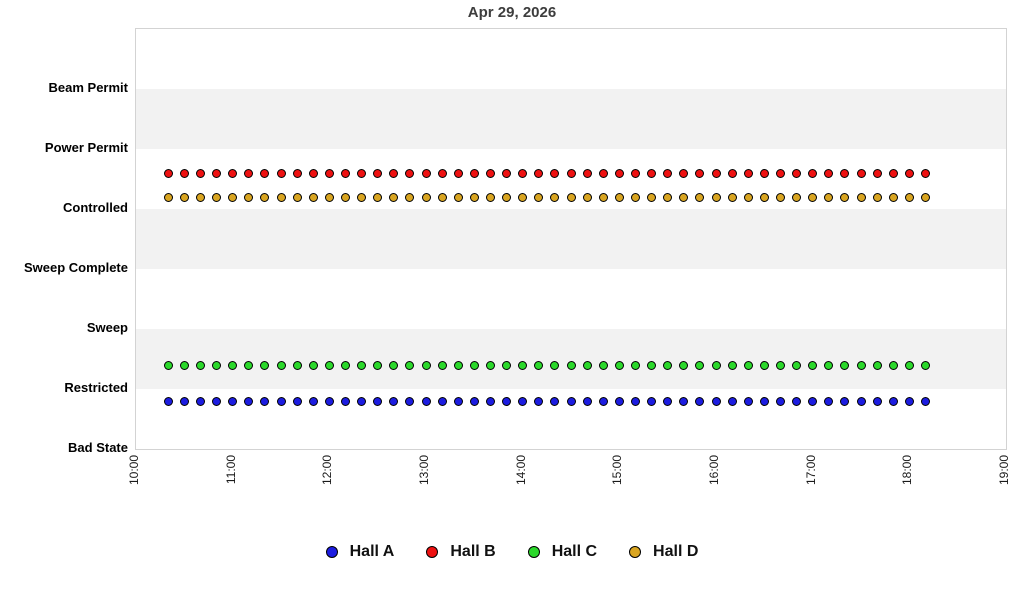 The image size is (1024, 600). I want to click on x-axis-label: 16:00, so click(714, 470).